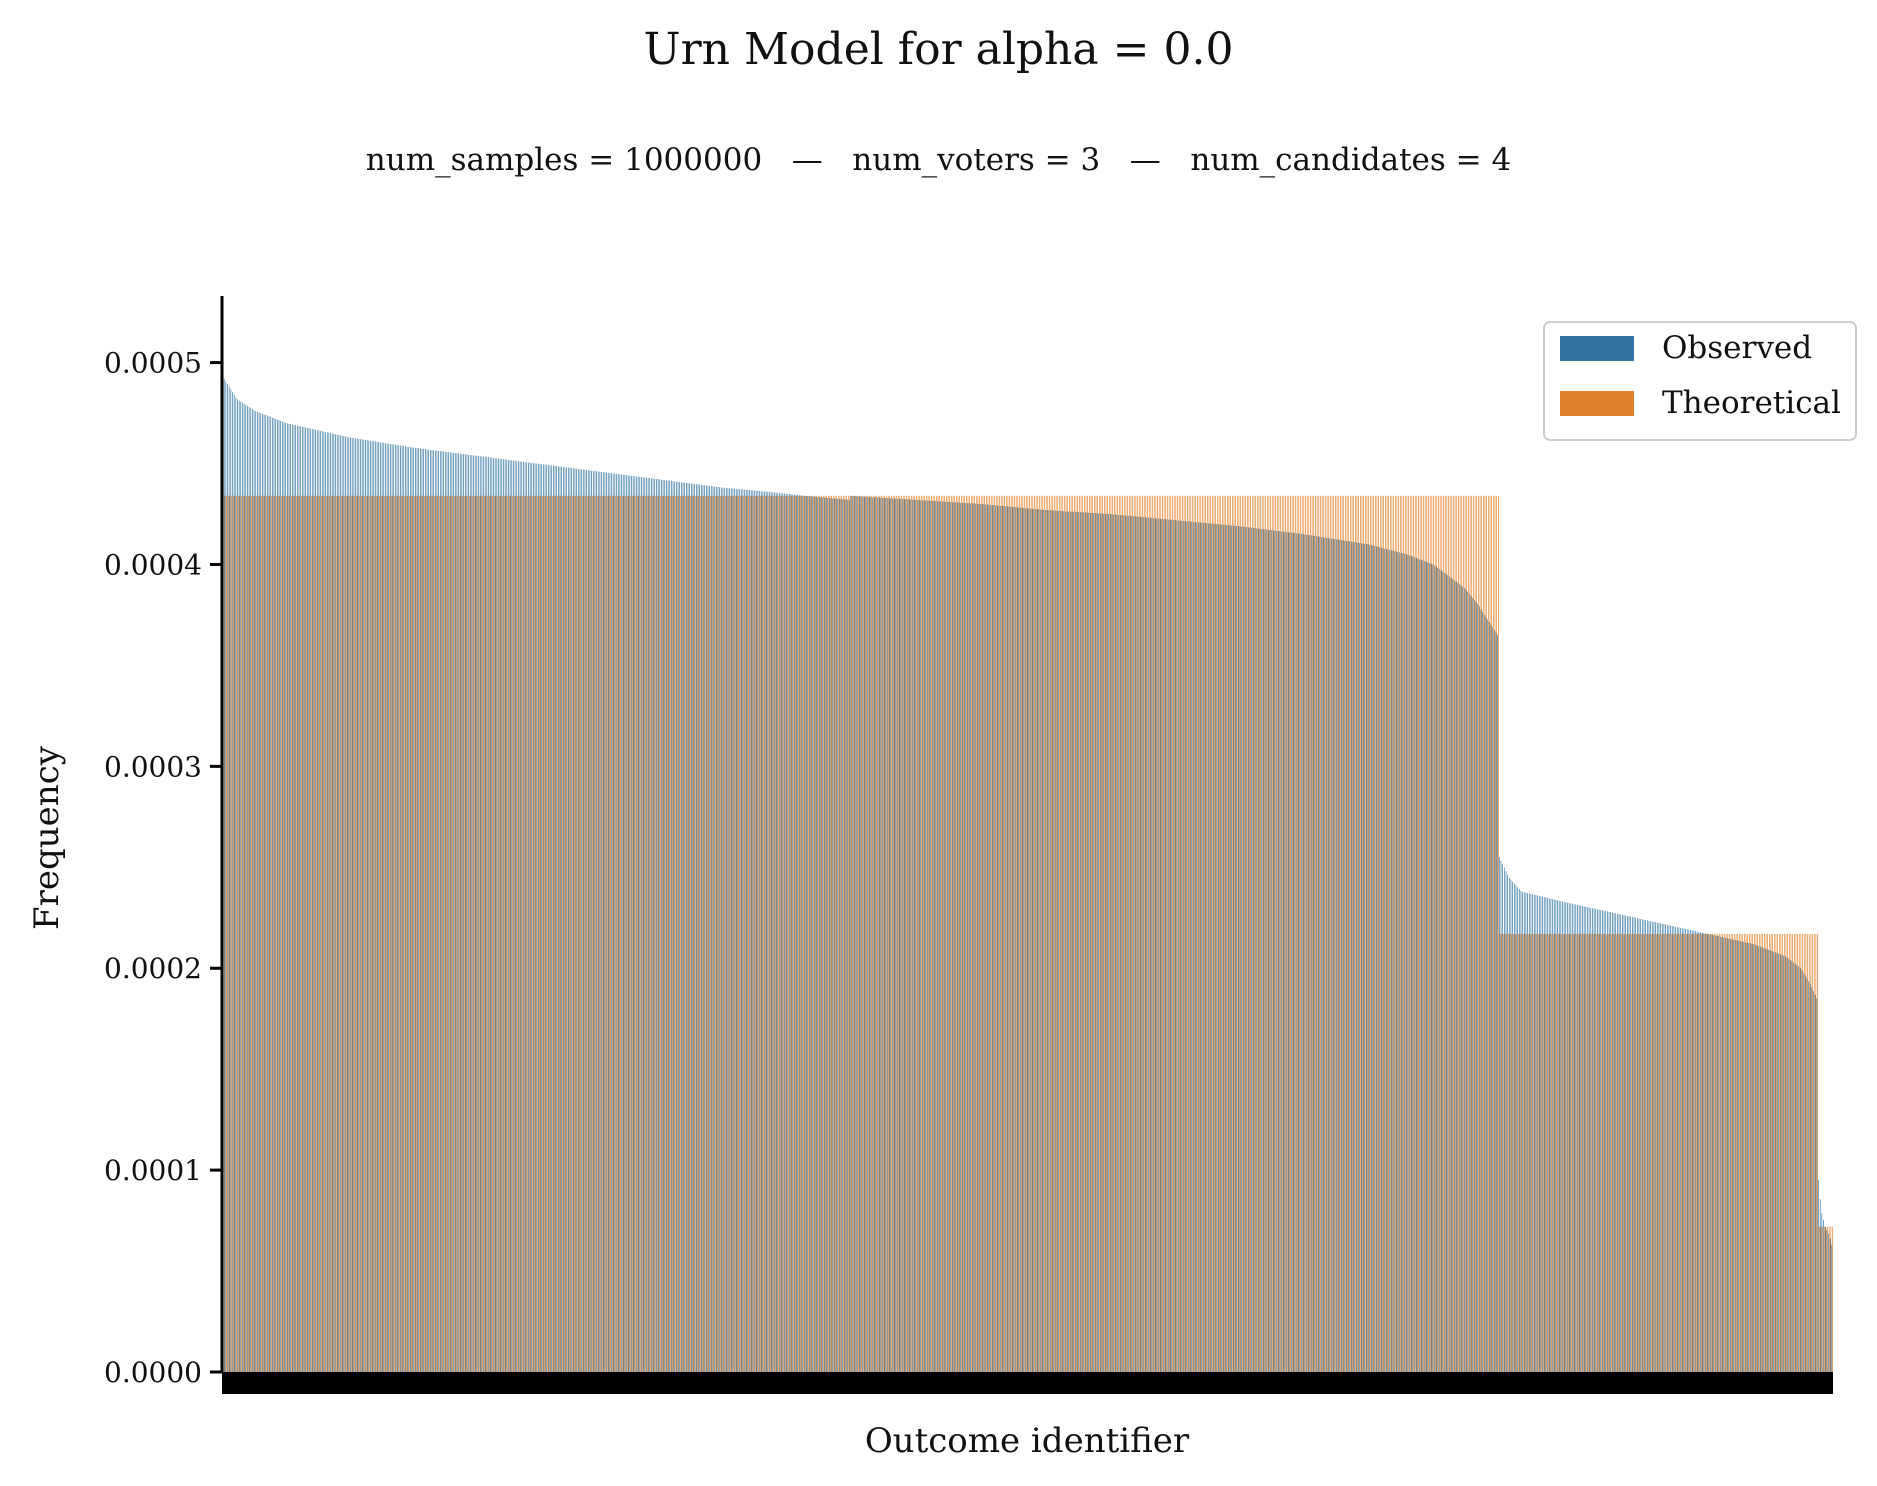  What do you see at coordinates (153, 363) in the screenshot?
I see `y-tick-label: 0.0005` at bounding box center [153, 363].